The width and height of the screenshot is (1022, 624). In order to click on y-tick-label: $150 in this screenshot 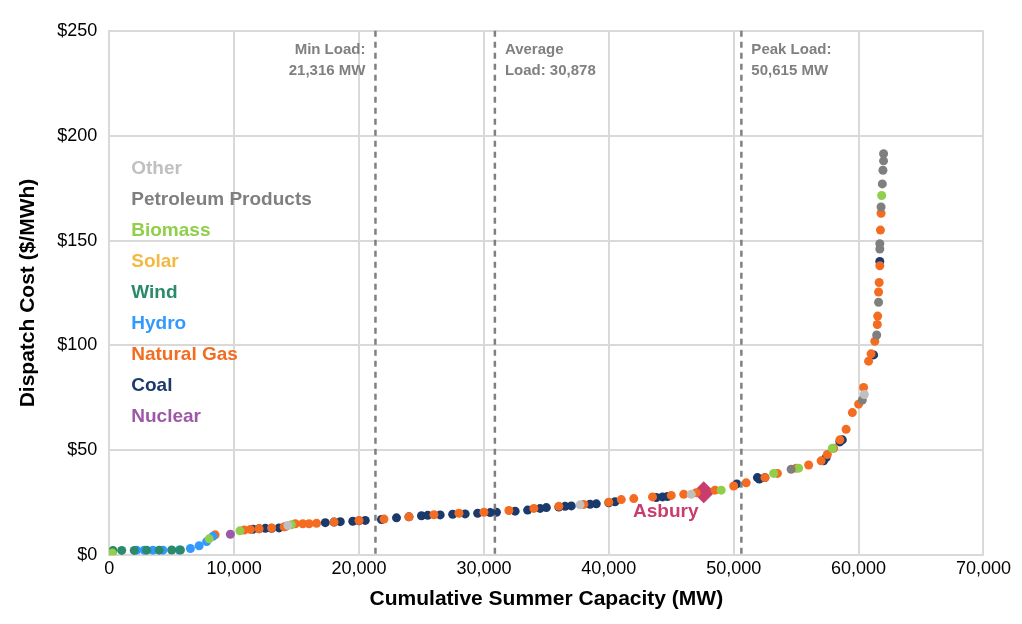, I will do `click(77, 239)`.